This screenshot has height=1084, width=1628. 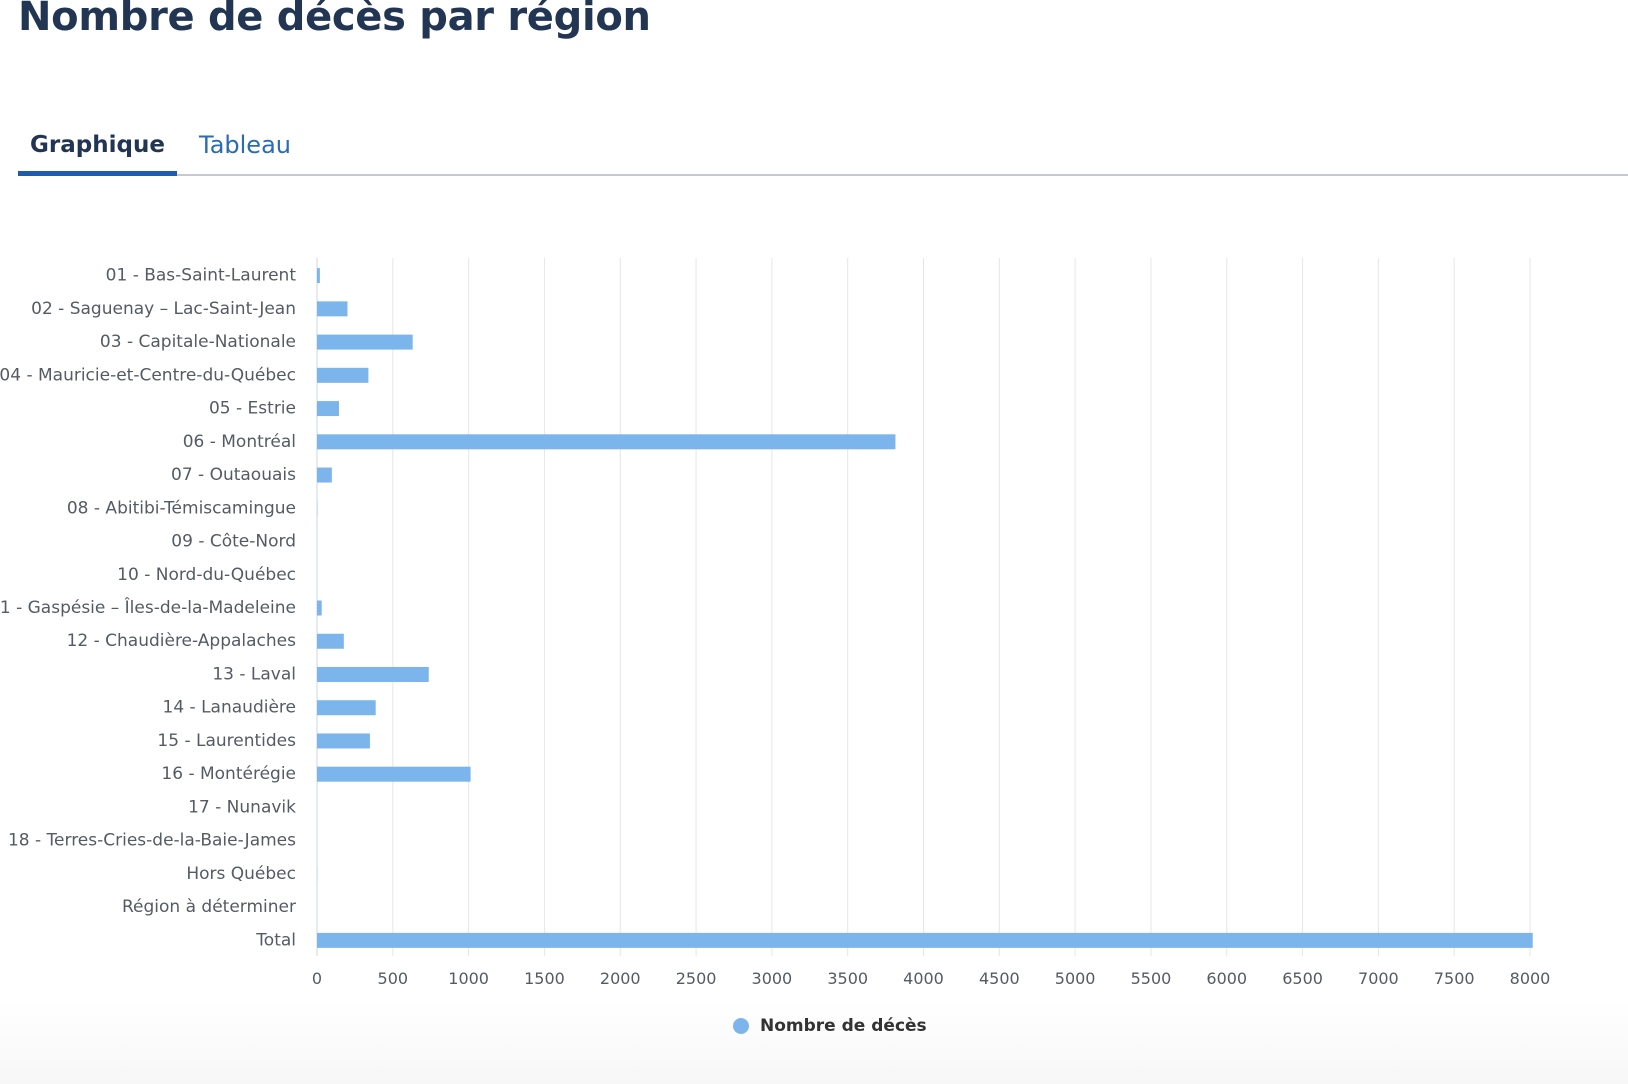 What do you see at coordinates (1226, 978) in the screenshot?
I see `x-tick-label: 6000` at bounding box center [1226, 978].